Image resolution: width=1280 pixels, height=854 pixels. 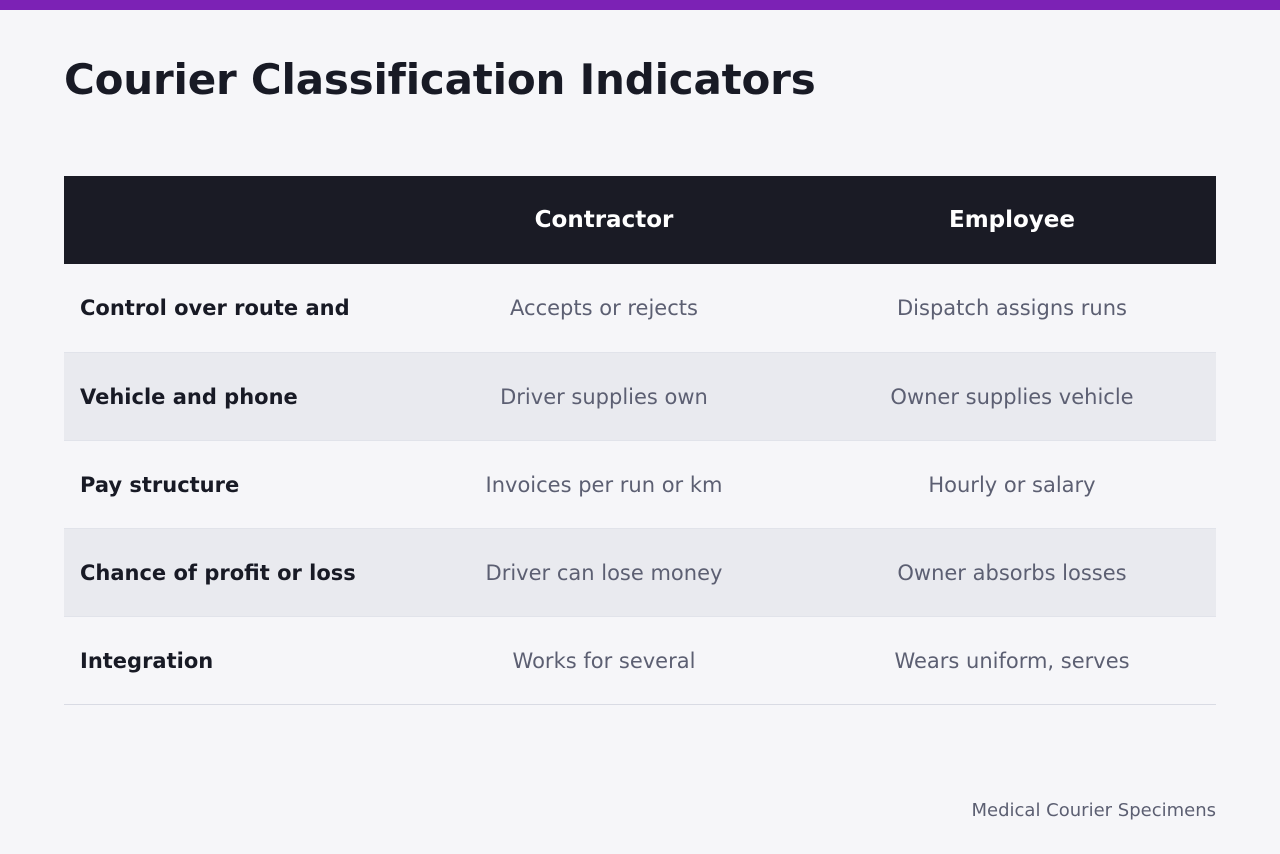 I want to click on row-label: Integration, so click(x=147, y=660).